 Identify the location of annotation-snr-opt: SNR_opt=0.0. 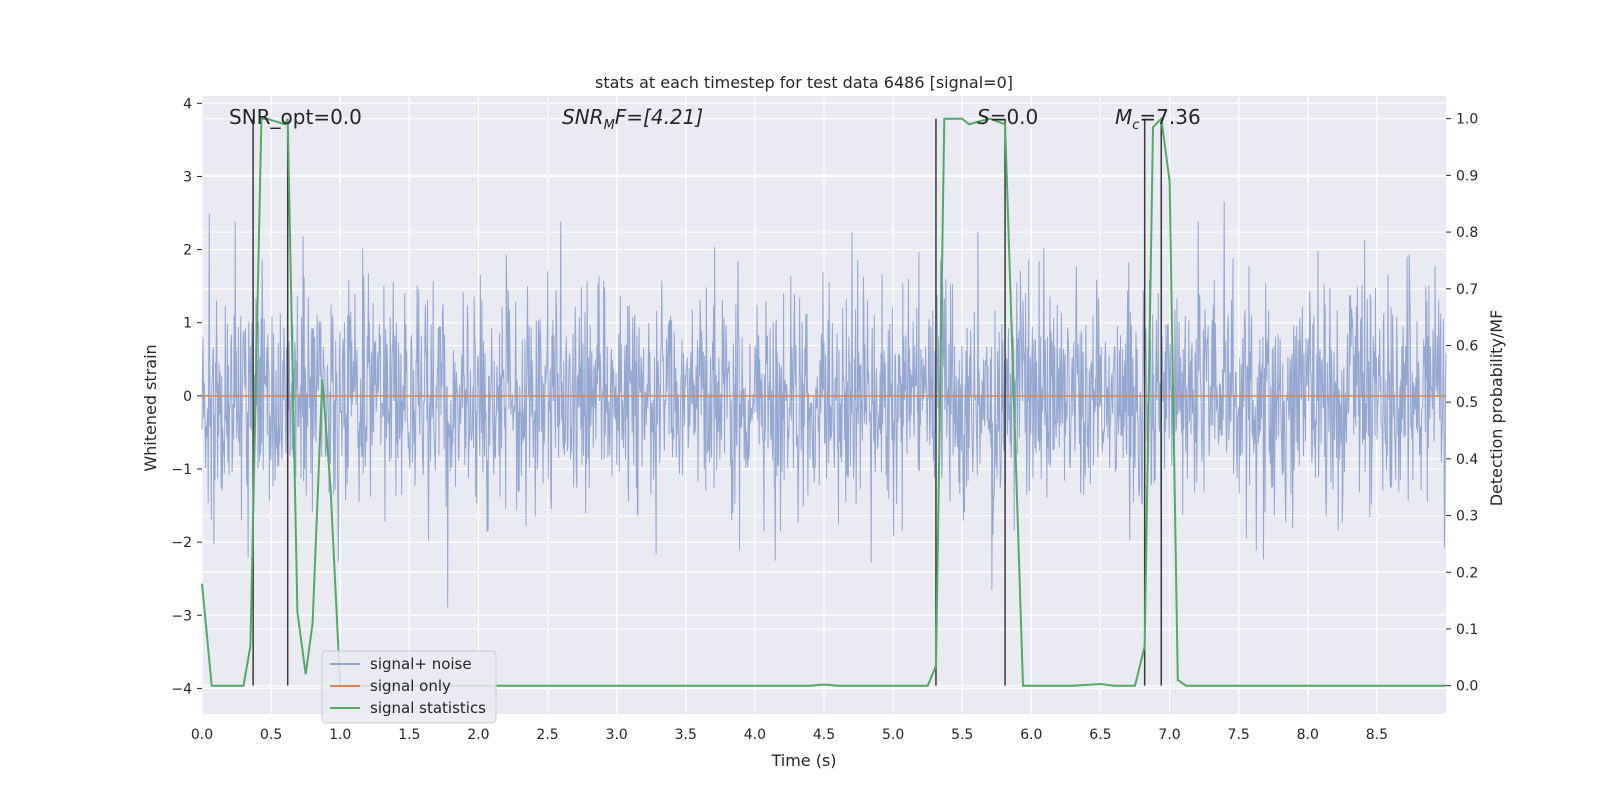
(295, 117).